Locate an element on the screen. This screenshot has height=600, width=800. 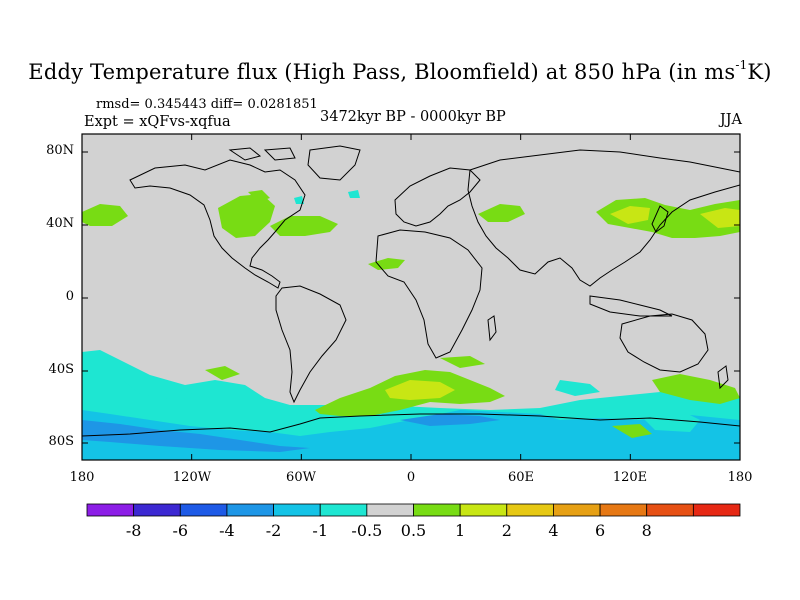
colorbar-label: 2 is located at coordinates (506, 530).